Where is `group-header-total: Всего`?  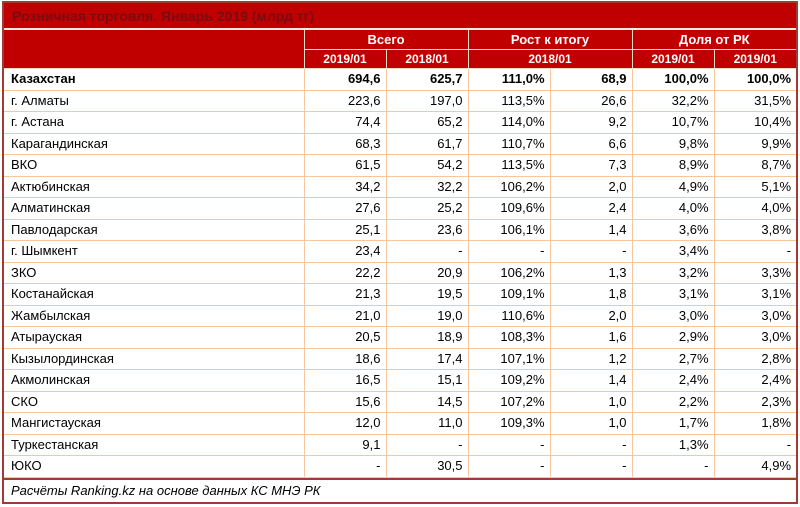
group-header-total: Всего is located at coordinates (386, 40).